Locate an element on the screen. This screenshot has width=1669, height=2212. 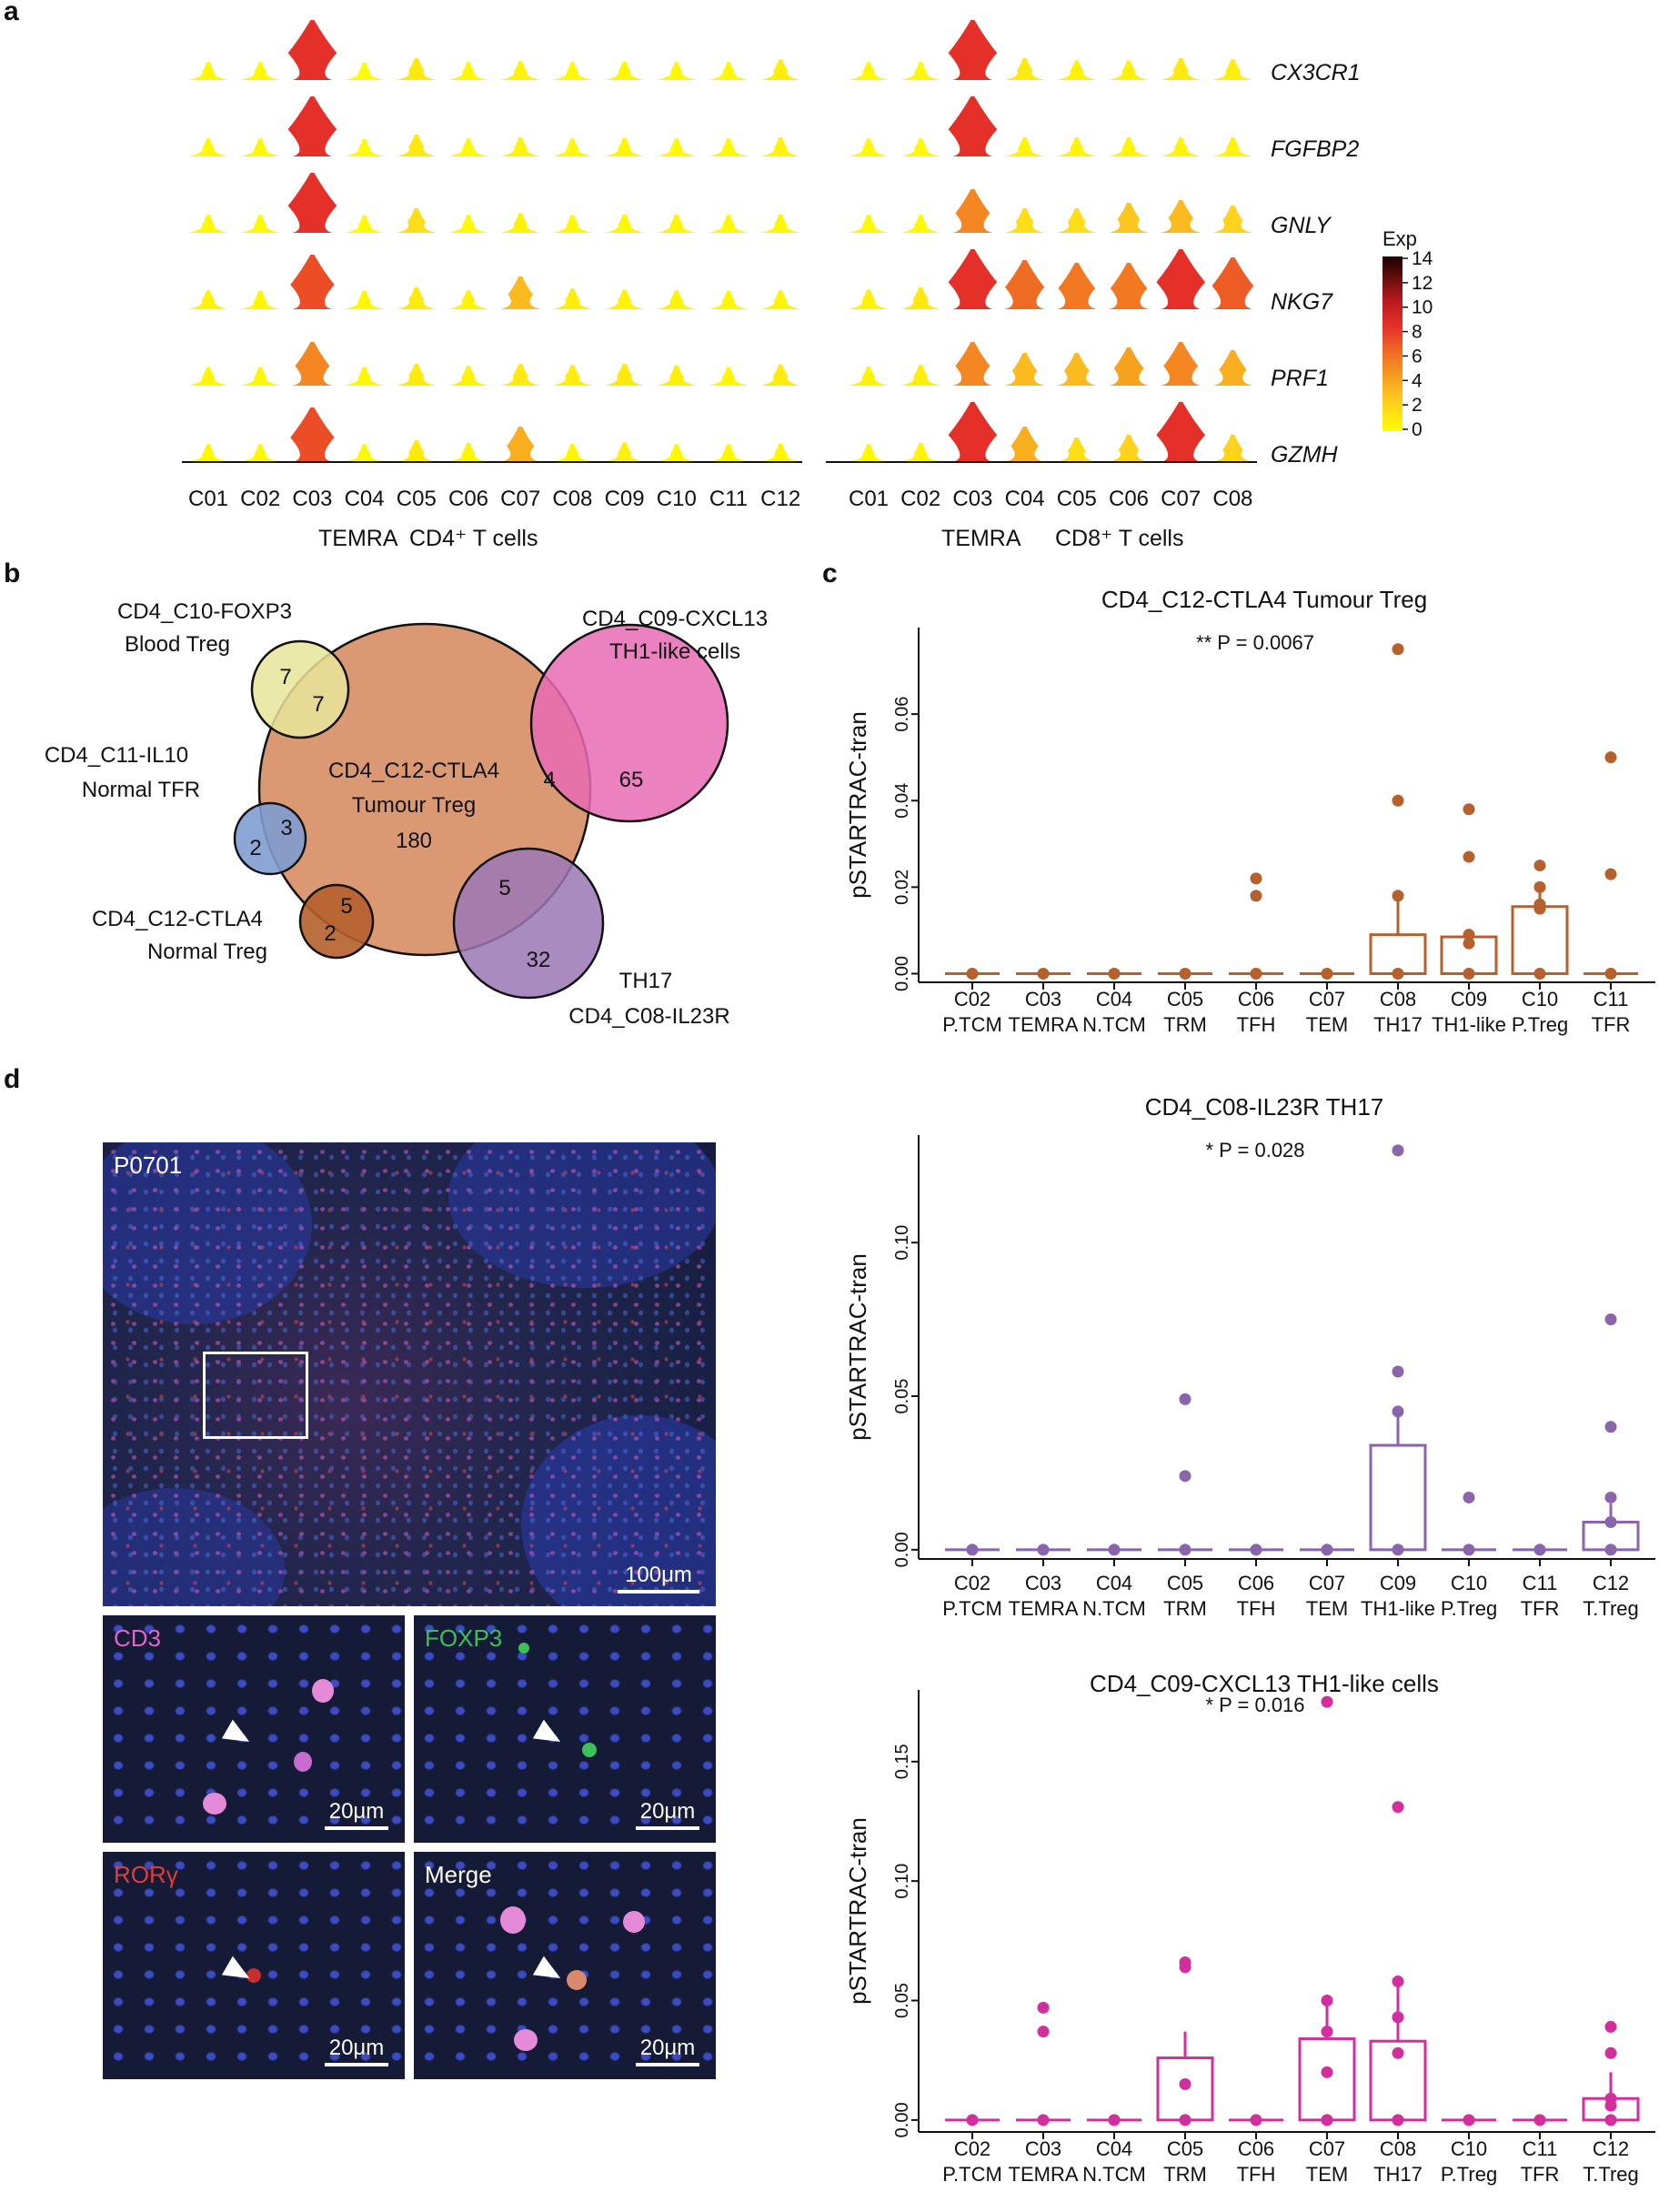
x-tick-cluster: C03 is located at coordinates (1043, 2148).